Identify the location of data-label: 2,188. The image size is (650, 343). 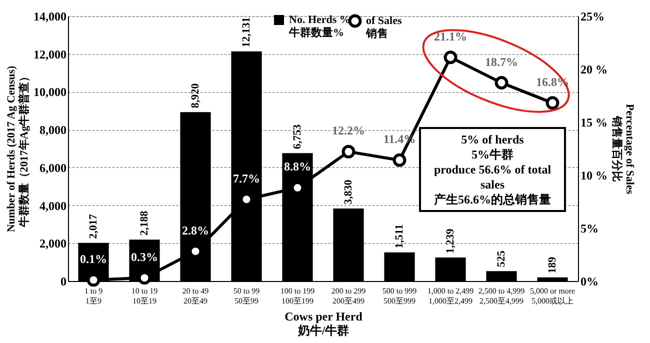
(144, 223).